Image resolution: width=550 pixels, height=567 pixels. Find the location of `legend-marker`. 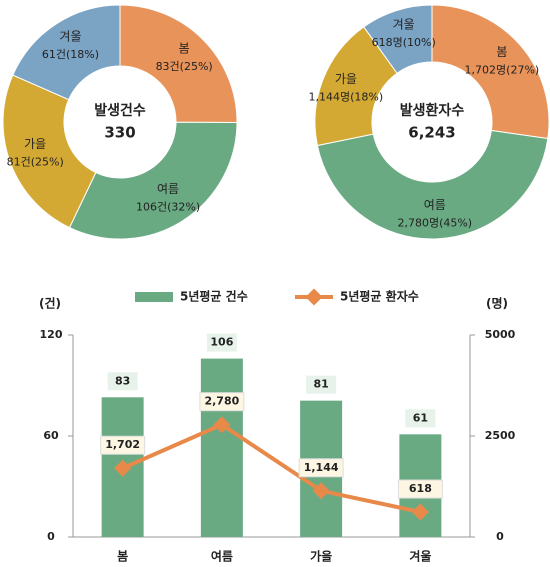

legend-marker is located at coordinates (314, 297).